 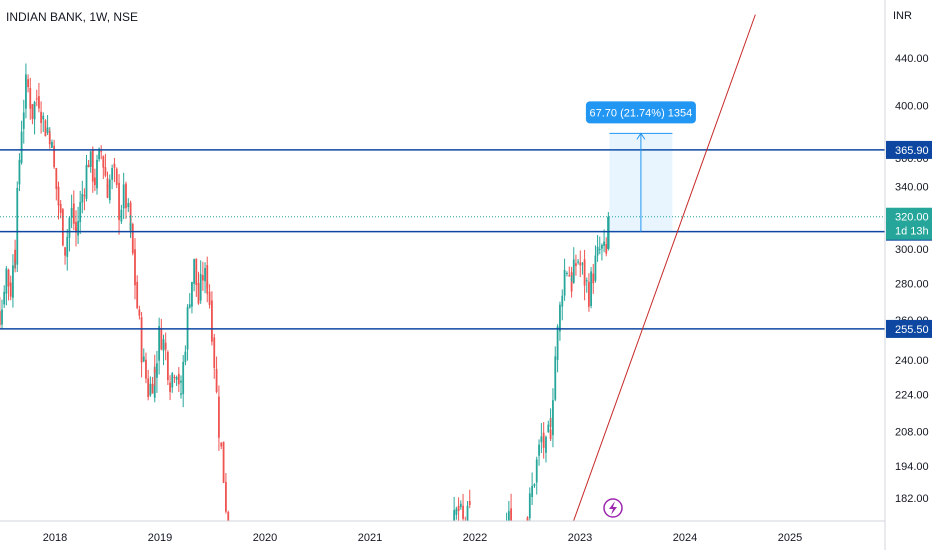 What do you see at coordinates (902, 16) in the screenshot?
I see `currency-label: INR` at bounding box center [902, 16].